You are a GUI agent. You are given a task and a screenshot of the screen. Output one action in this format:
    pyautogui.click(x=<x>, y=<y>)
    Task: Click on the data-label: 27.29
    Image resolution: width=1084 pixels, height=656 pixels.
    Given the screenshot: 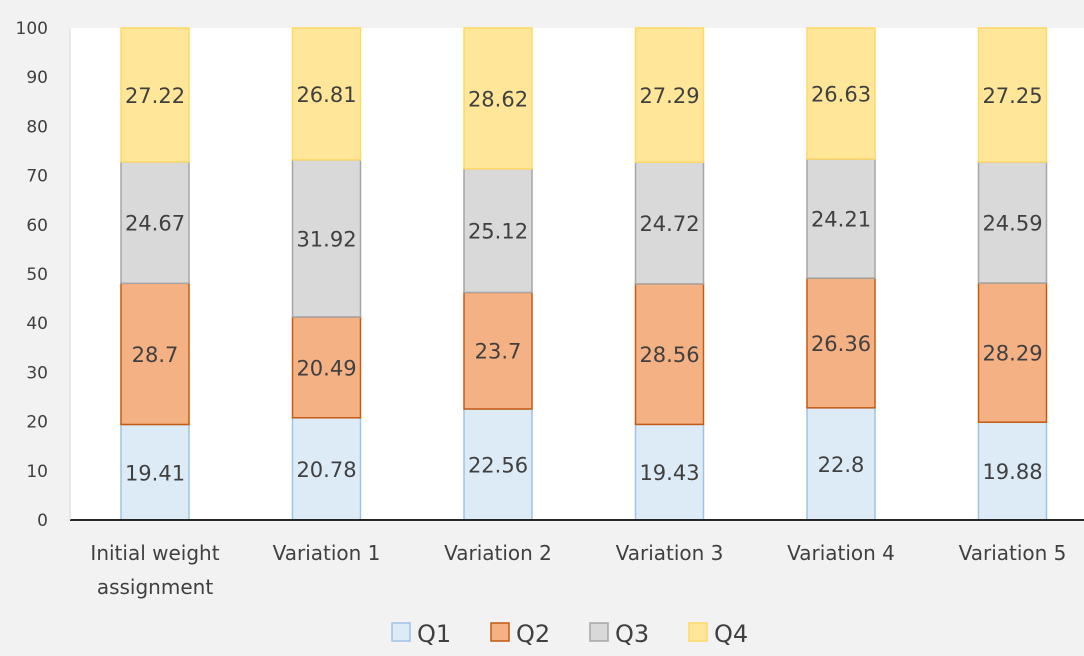 What is the action you would take?
    pyautogui.click(x=669, y=96)
    